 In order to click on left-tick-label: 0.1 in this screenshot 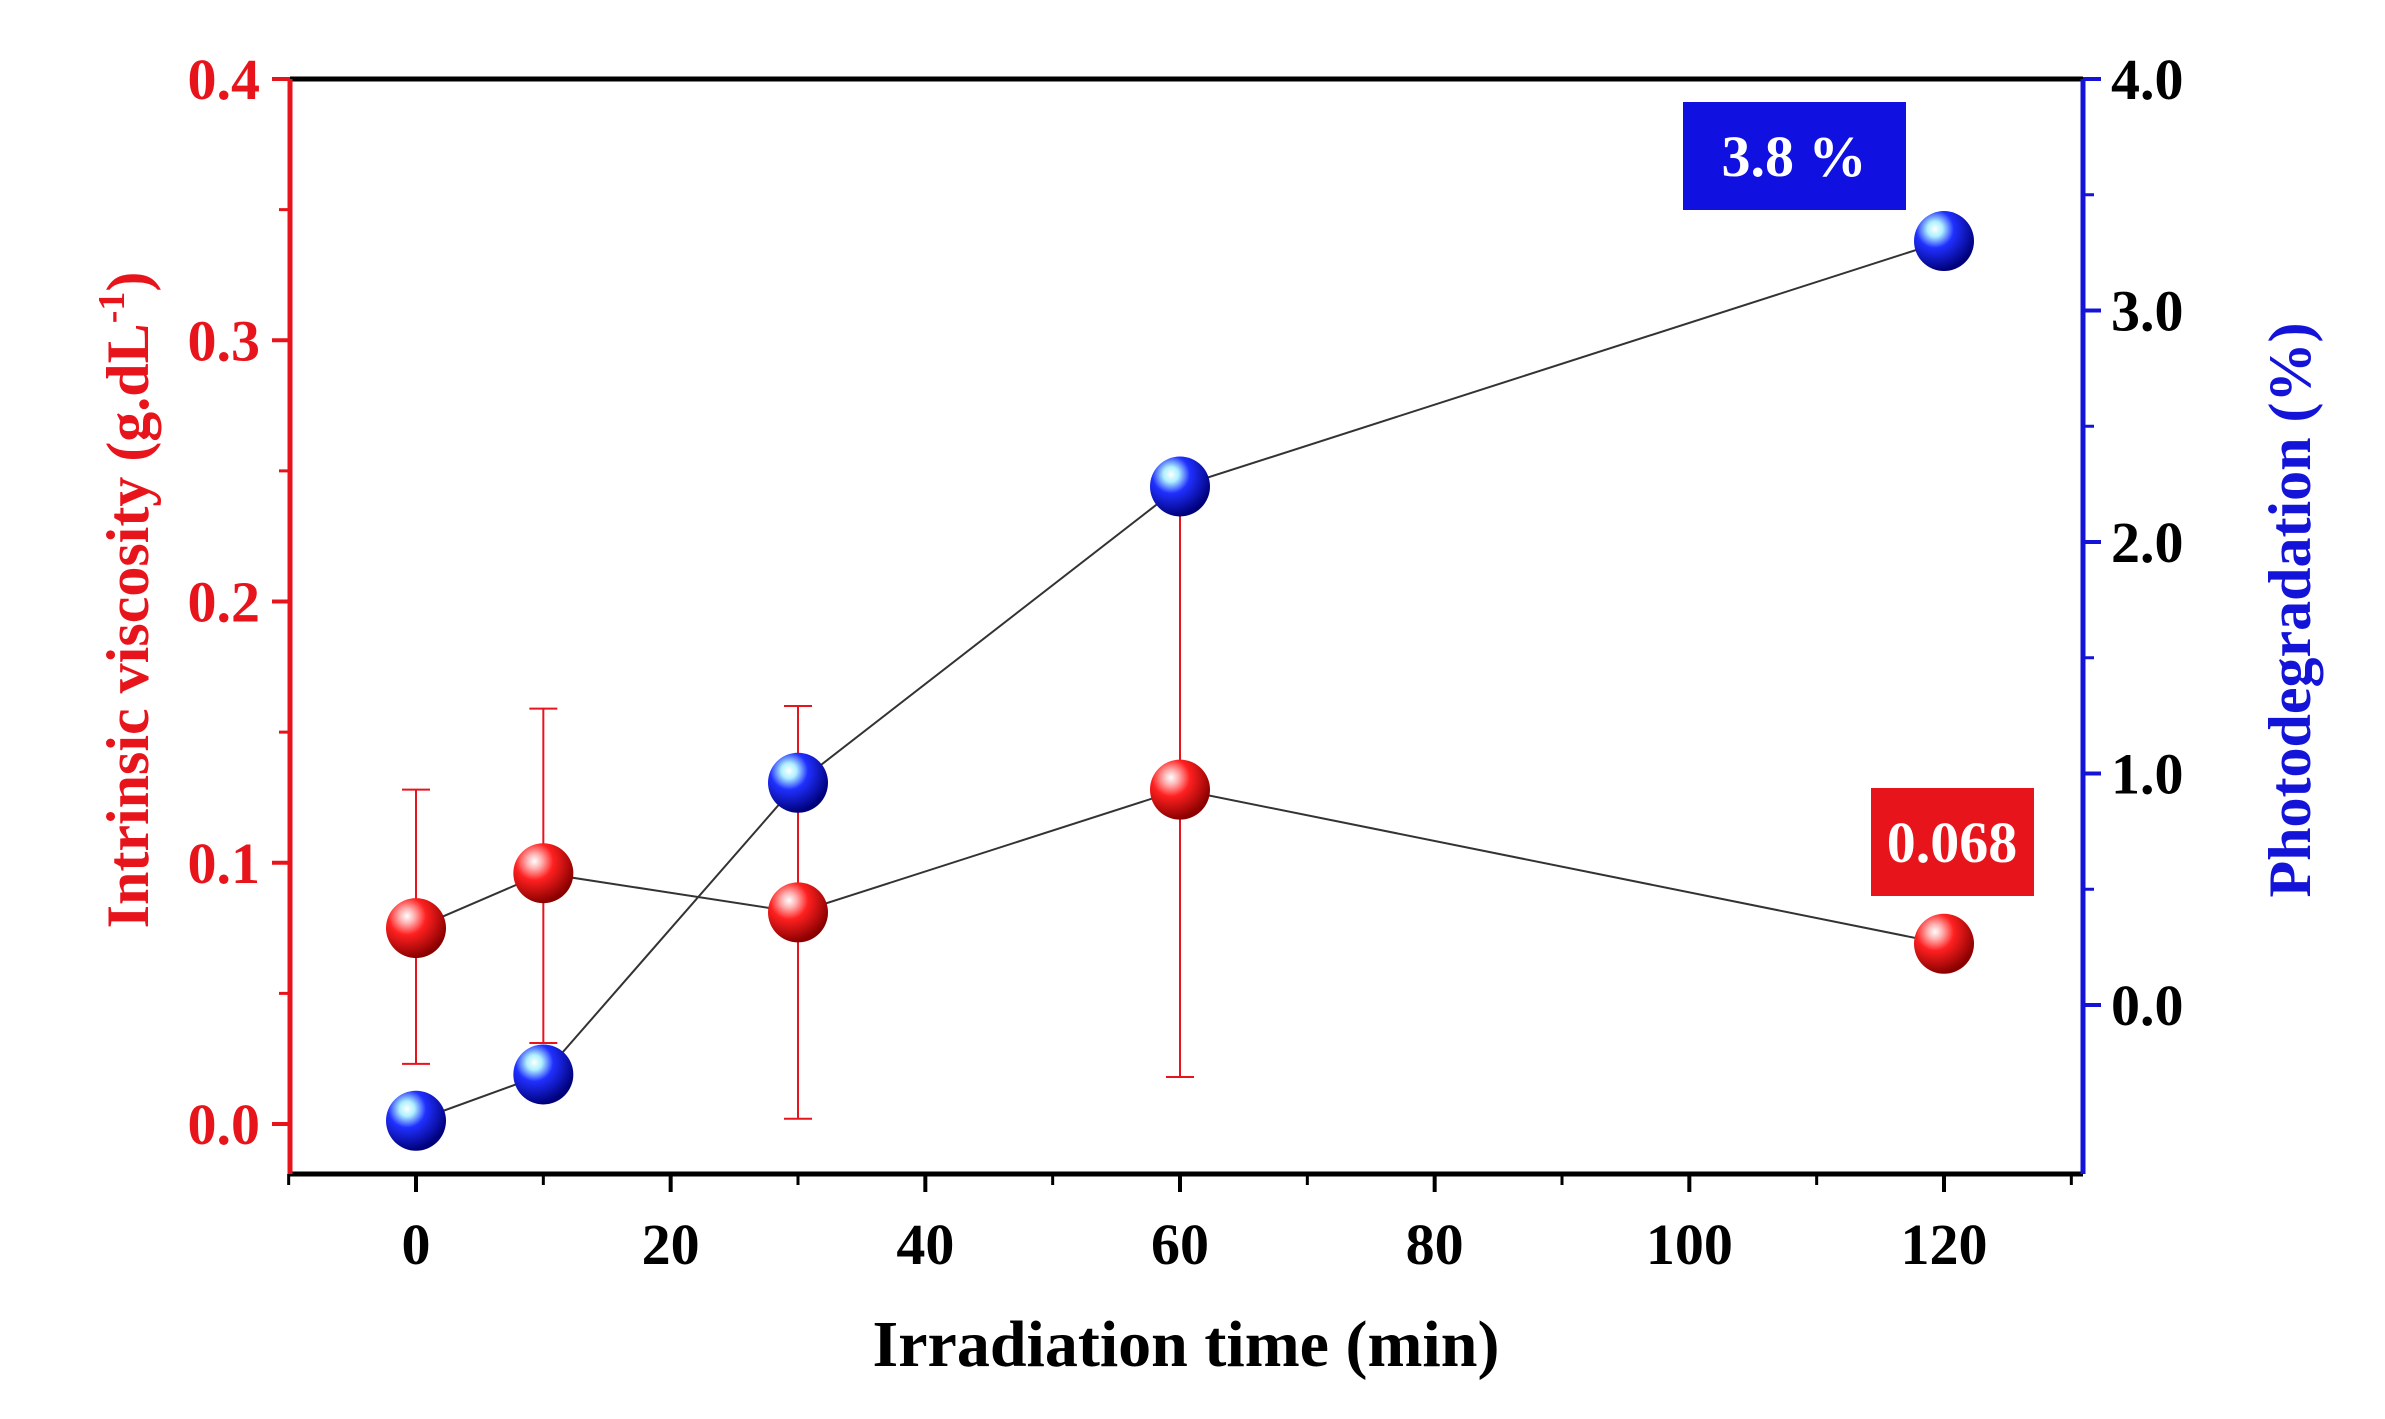, I will do `click(224, 863)`.